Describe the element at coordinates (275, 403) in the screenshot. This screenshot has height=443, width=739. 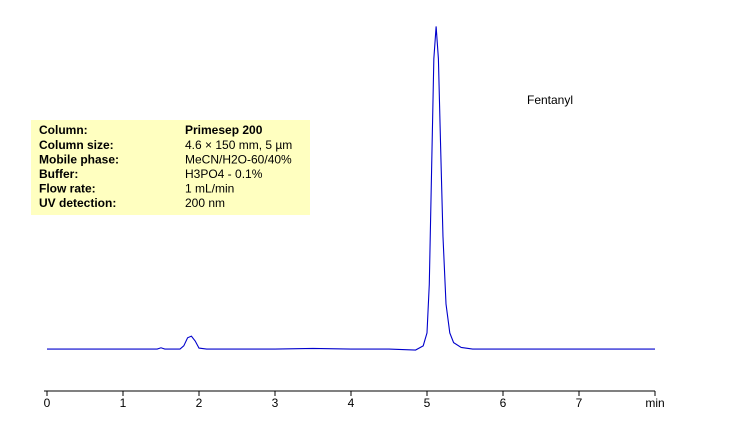
I see `x-tick-label: 3` at that location.